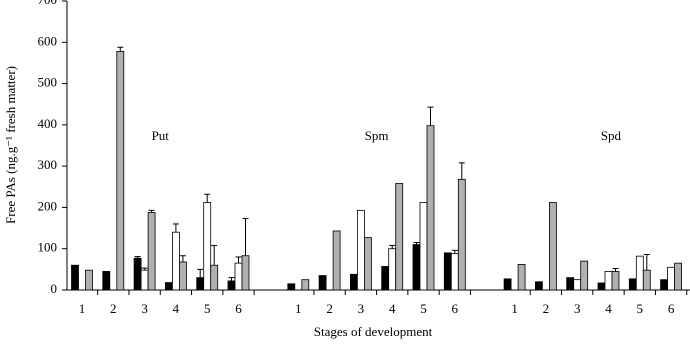 This screenshot has width=690, height=345. What do you see at coordinates (48, 82) in the screenshot?
I see `y-tick-label: 500` at bounding box center [48, 82].